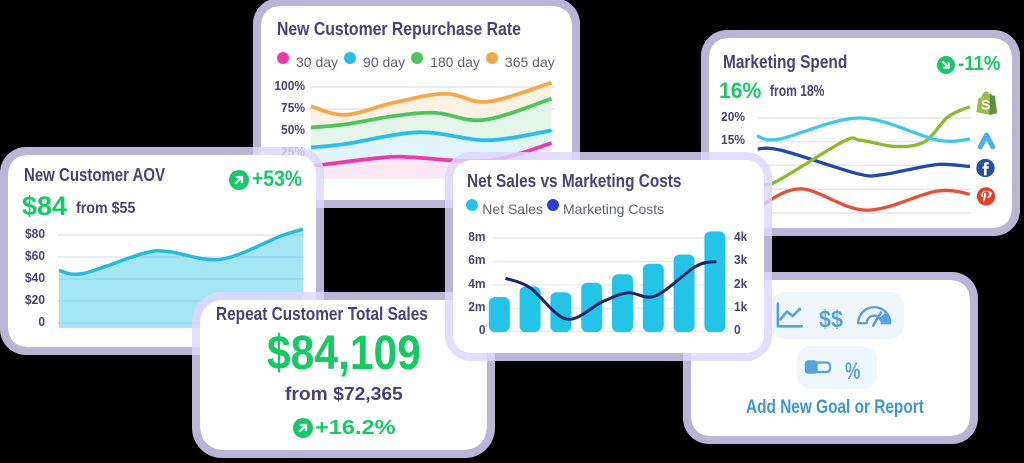 The width and height of the screenshot is (1024, 463). What do you see at coordinates (985, 104) in the screenshot?
I see `svg-text: S` at bounding box center [985, 104].